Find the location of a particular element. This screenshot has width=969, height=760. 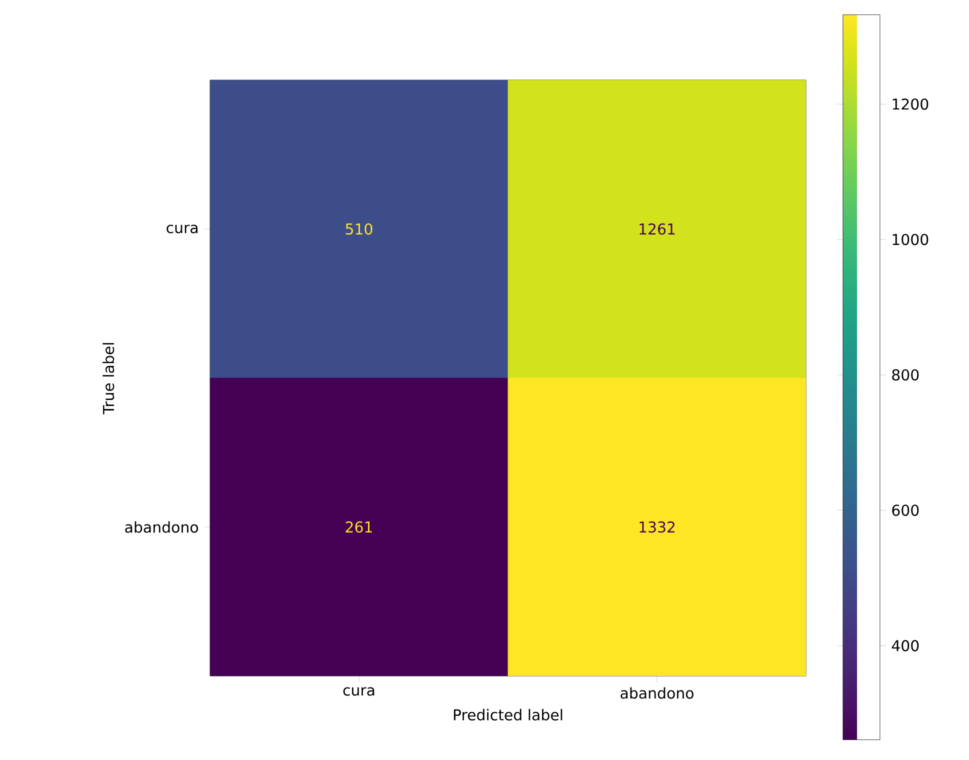

data-label: 1332 is located at coordinates (657, 527).